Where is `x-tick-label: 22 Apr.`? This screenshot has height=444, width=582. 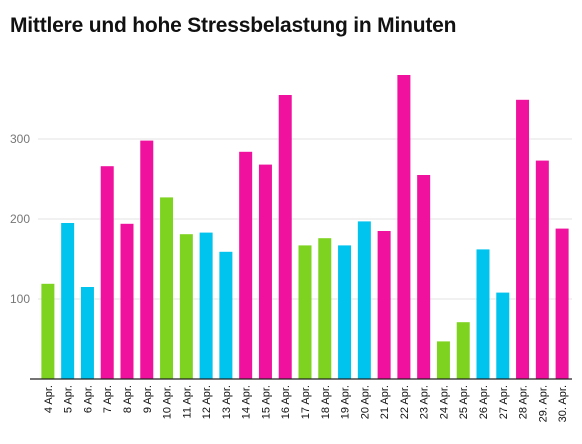 x-tick-label: 22 Apr. is located at coordinates (405, 402).